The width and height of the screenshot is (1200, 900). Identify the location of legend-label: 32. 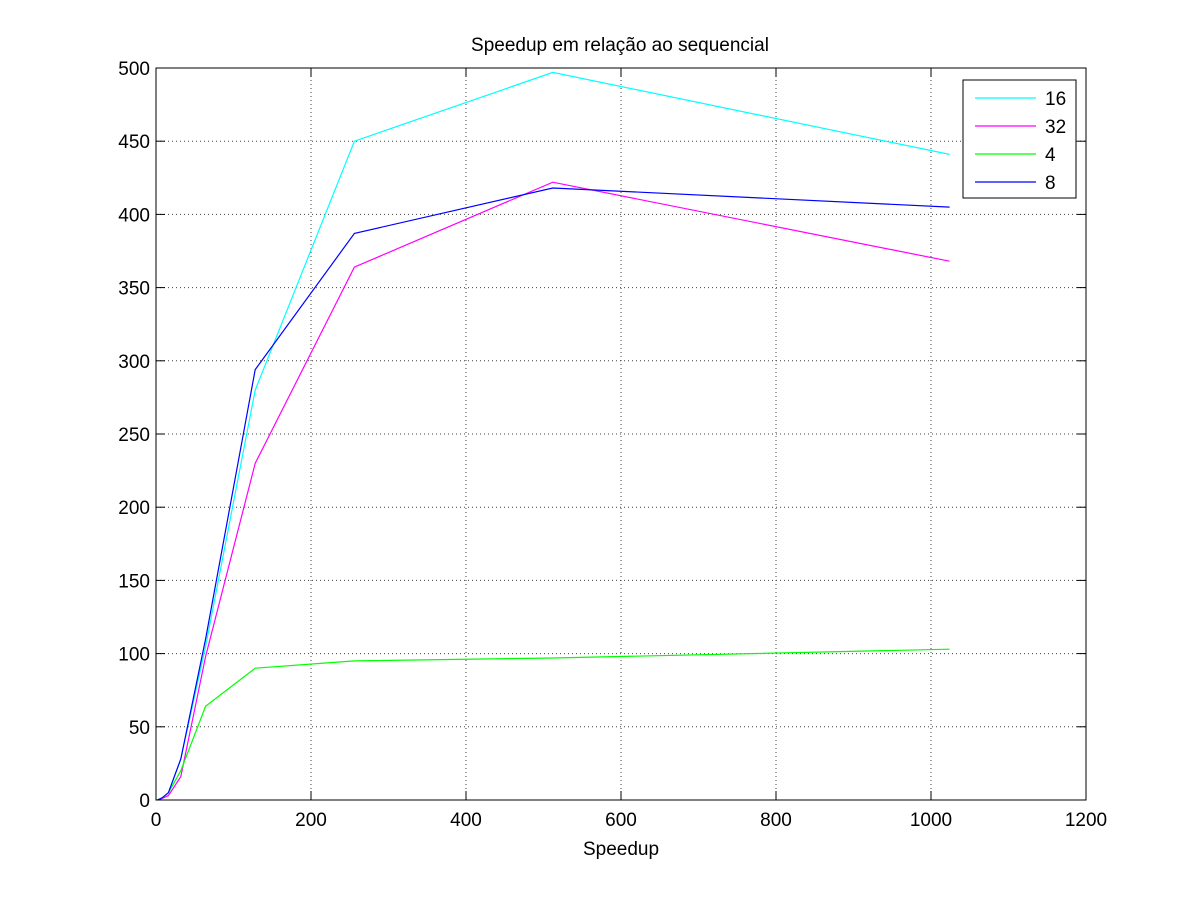
(1055, 127).